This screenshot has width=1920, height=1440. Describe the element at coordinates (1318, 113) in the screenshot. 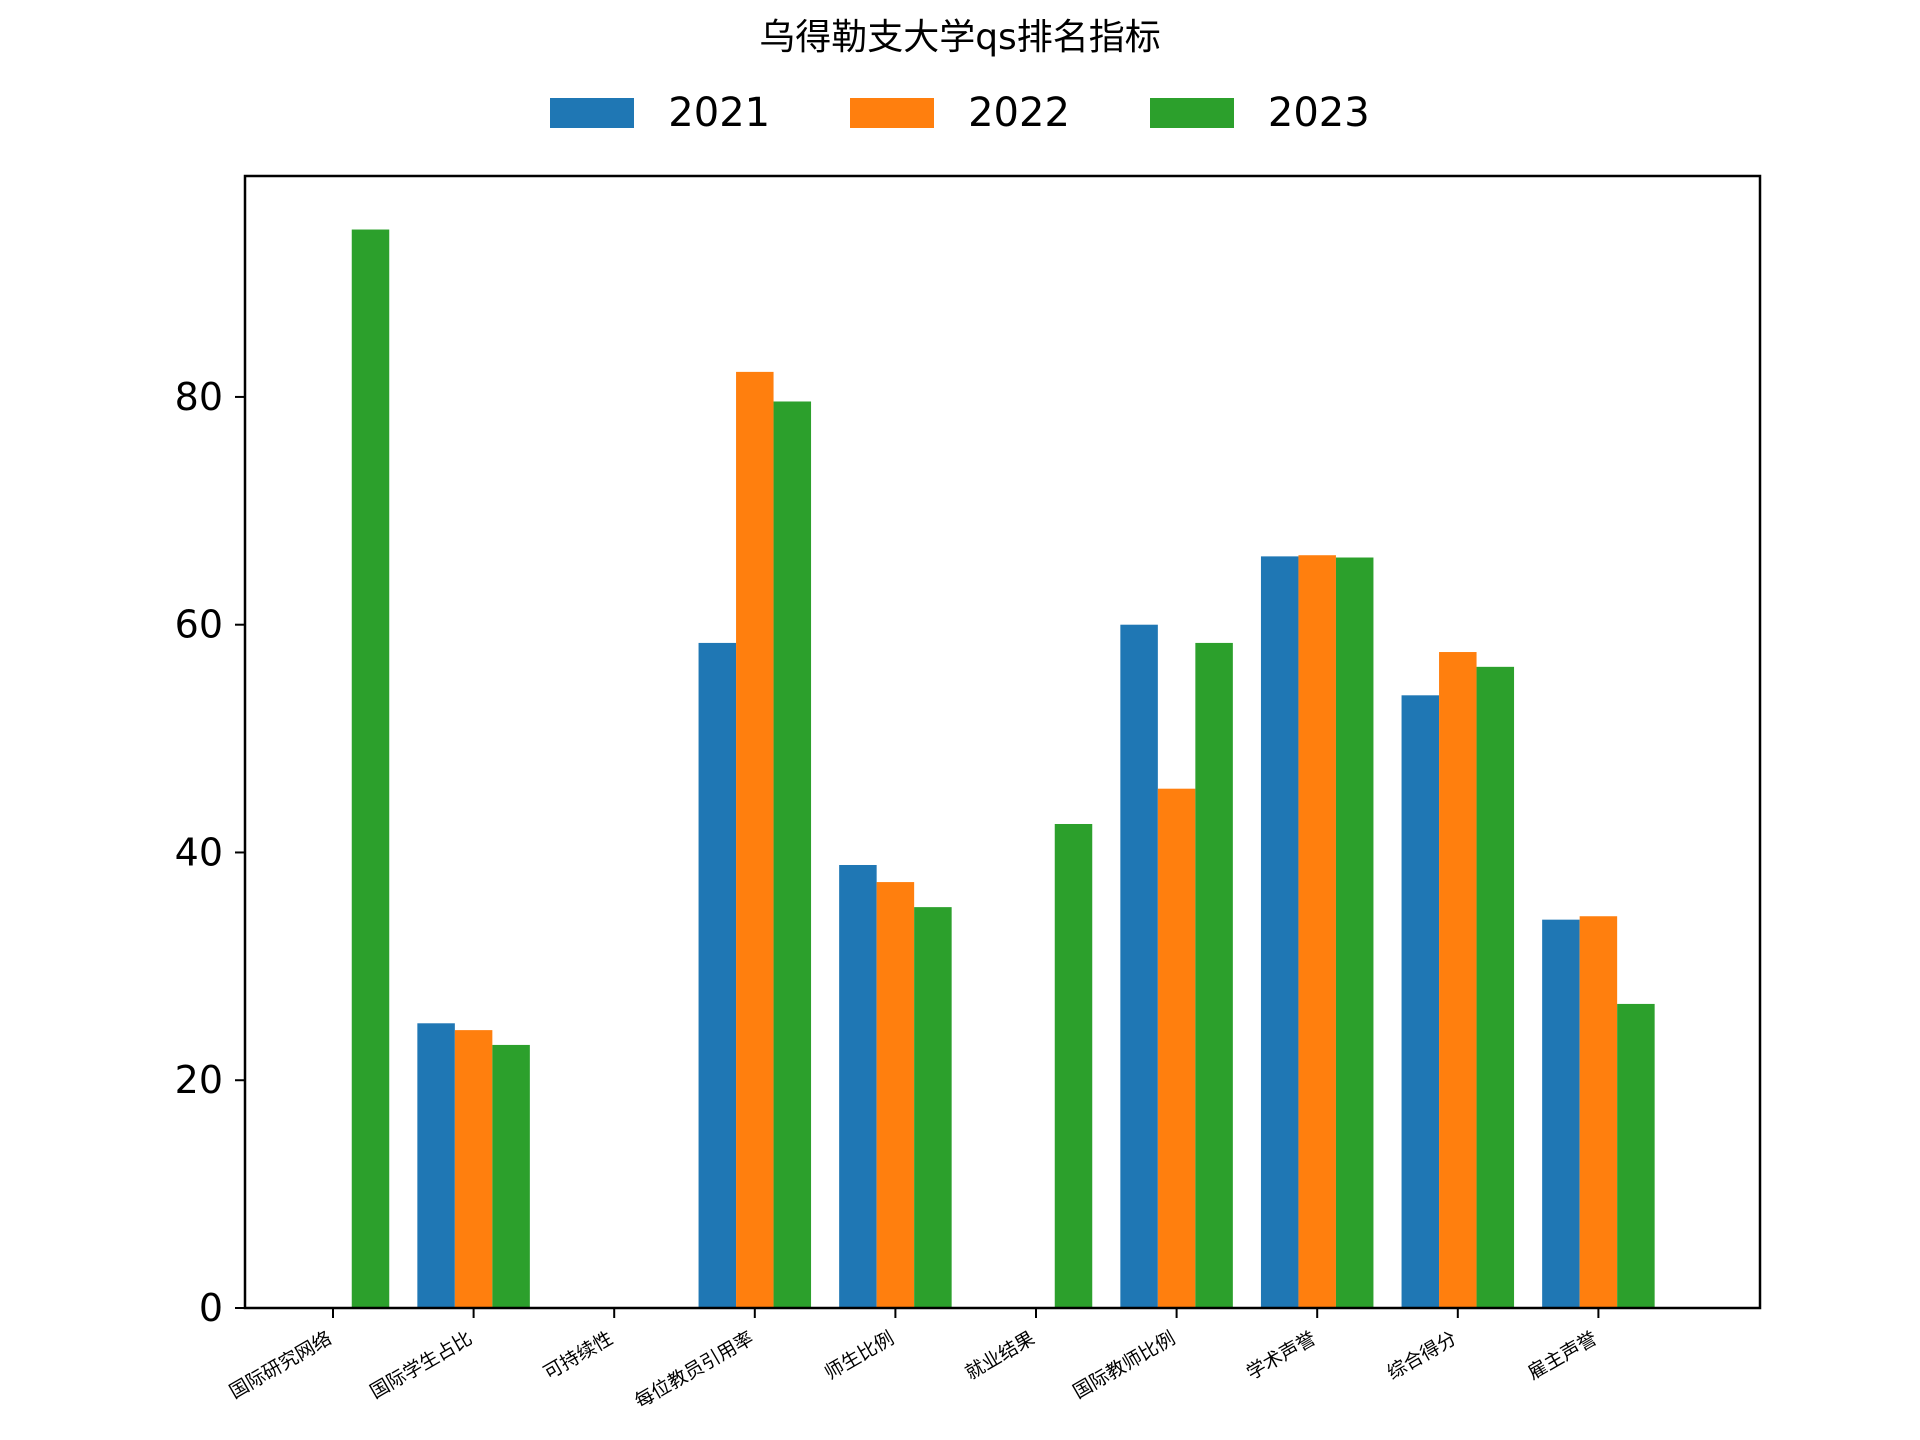

I see `legend-label-2023: 2023` at that location.